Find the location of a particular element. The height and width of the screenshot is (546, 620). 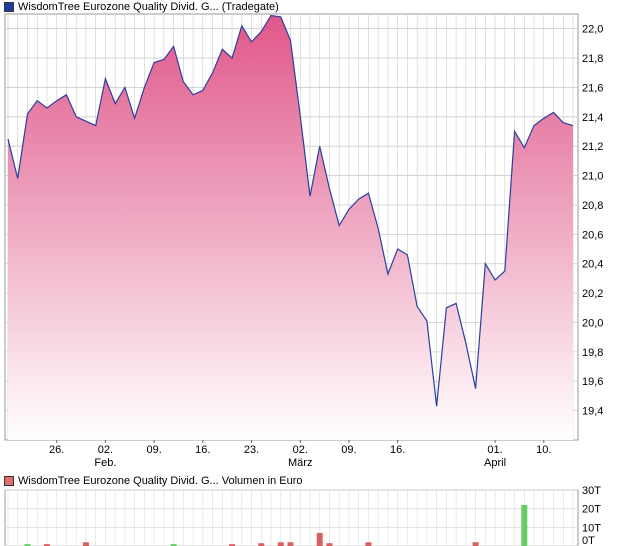

price-y-tick-label: 22,0 is located at coordinates (592, 30).